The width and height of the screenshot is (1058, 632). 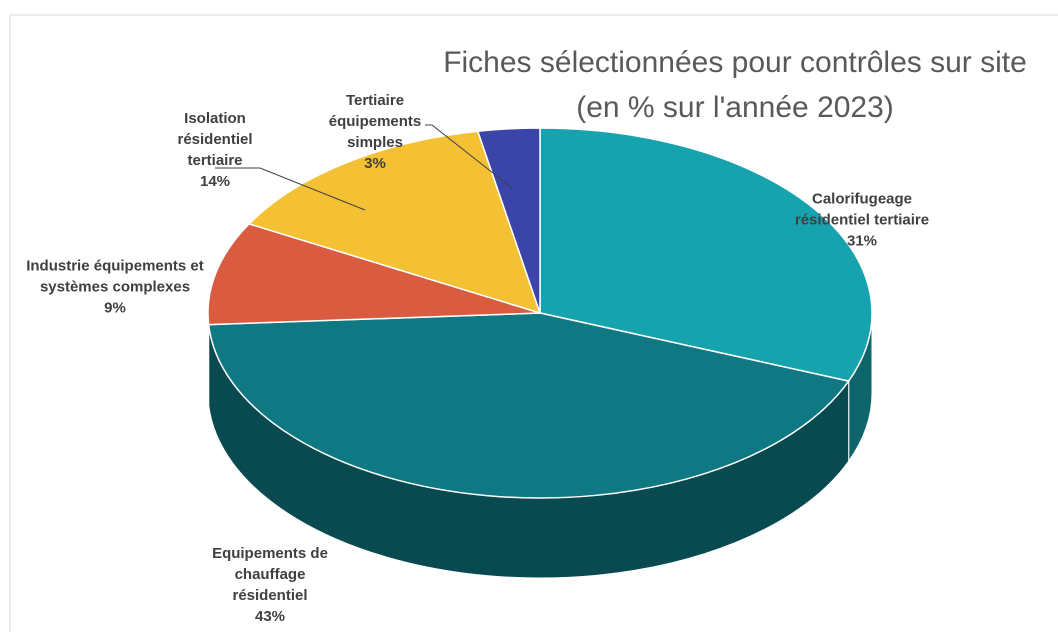 What do you see at coordinates (862, 241) in the screenshot?
I see `value-label: 31%` at bounding box center [862, 241].